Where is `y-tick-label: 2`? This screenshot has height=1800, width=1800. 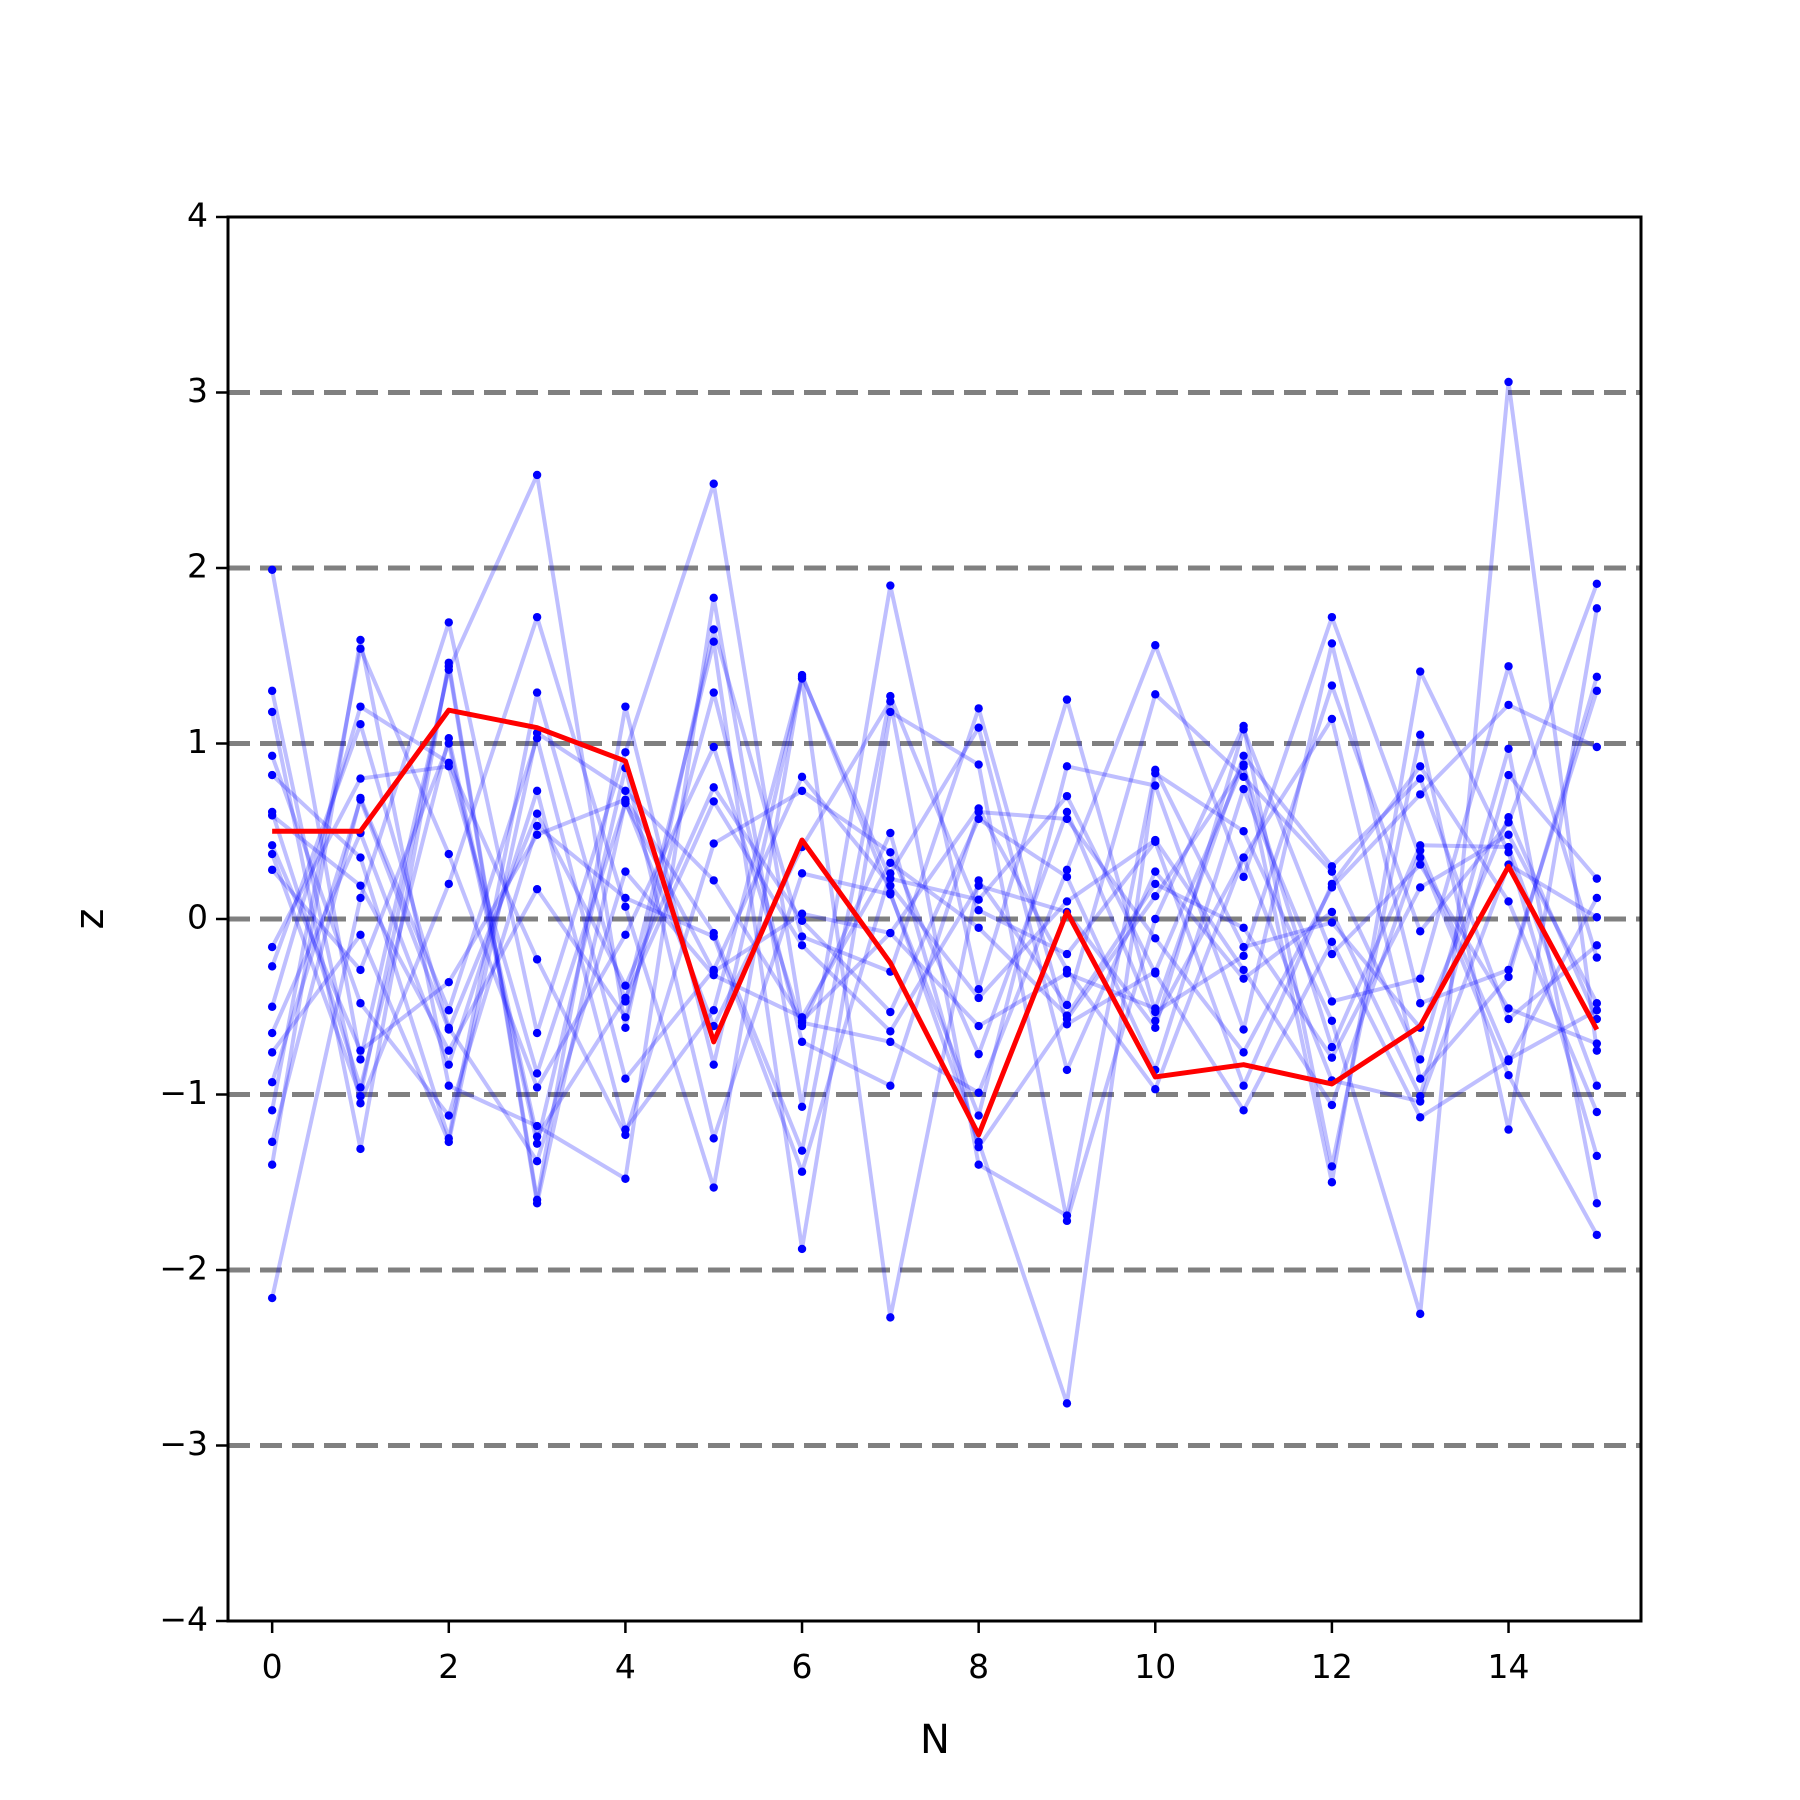
y-tick-label: 2 is located at coordinates (197, 566).